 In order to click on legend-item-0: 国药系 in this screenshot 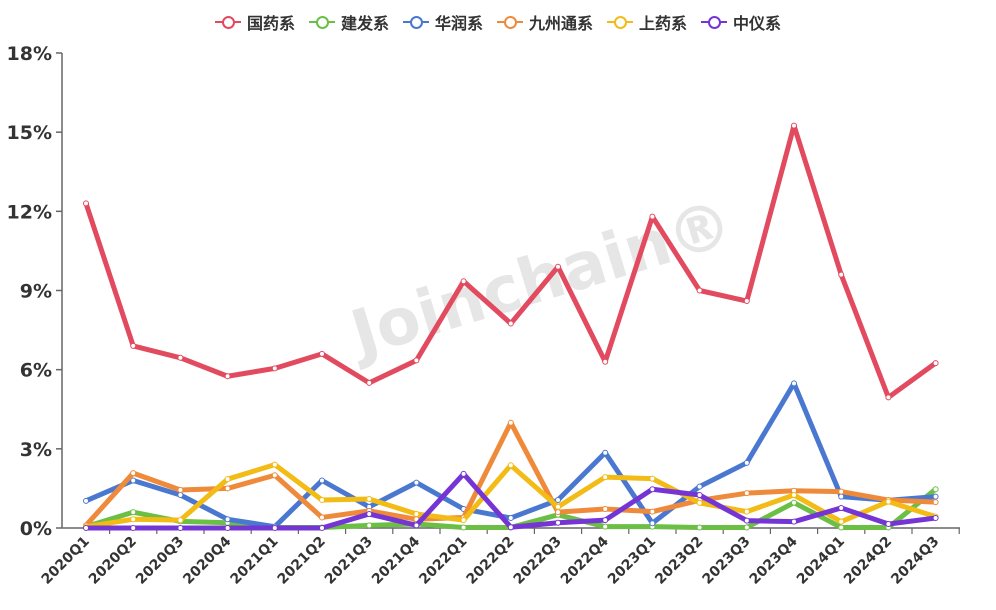, I will do `click(254, 22)`.